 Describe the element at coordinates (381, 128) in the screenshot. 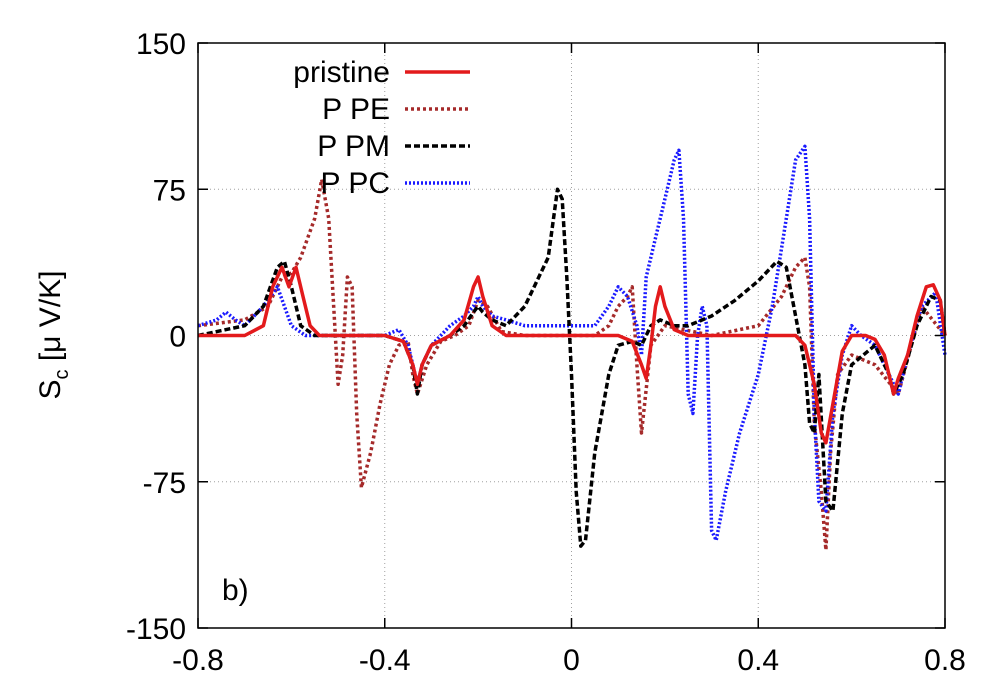

I see `legend: pristine P PE P PM P PC` at that location.